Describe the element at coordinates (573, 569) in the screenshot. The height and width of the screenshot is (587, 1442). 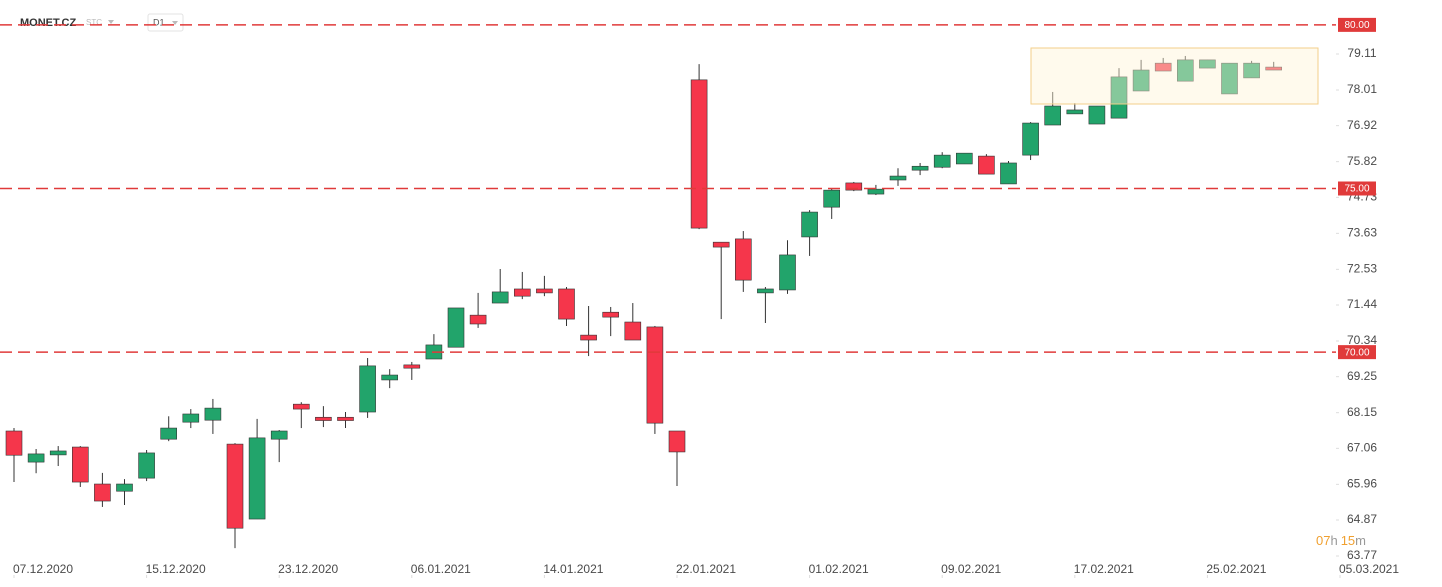
I see `x-tick-label: 14.01.2021` at that location.